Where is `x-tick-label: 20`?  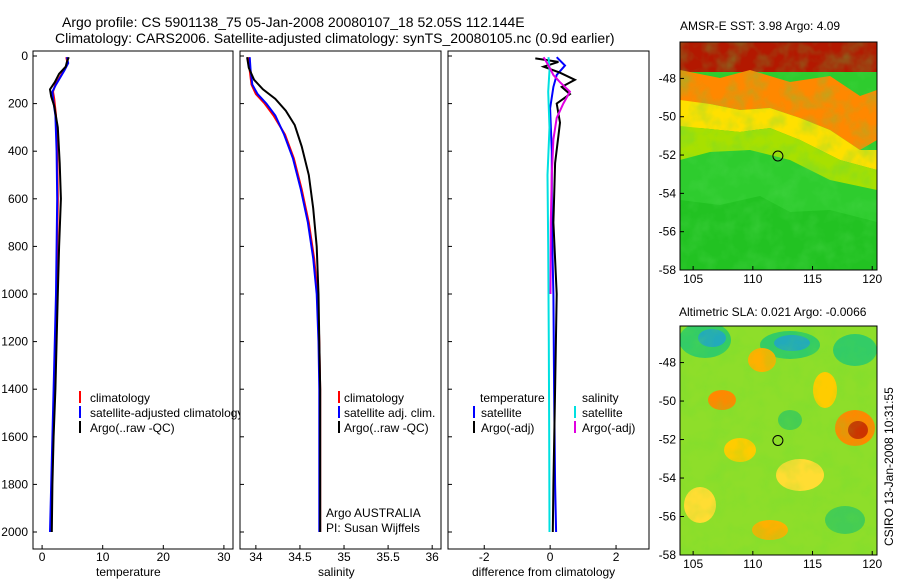
x-tick-label: 20 is located at coordinates (164, 557).